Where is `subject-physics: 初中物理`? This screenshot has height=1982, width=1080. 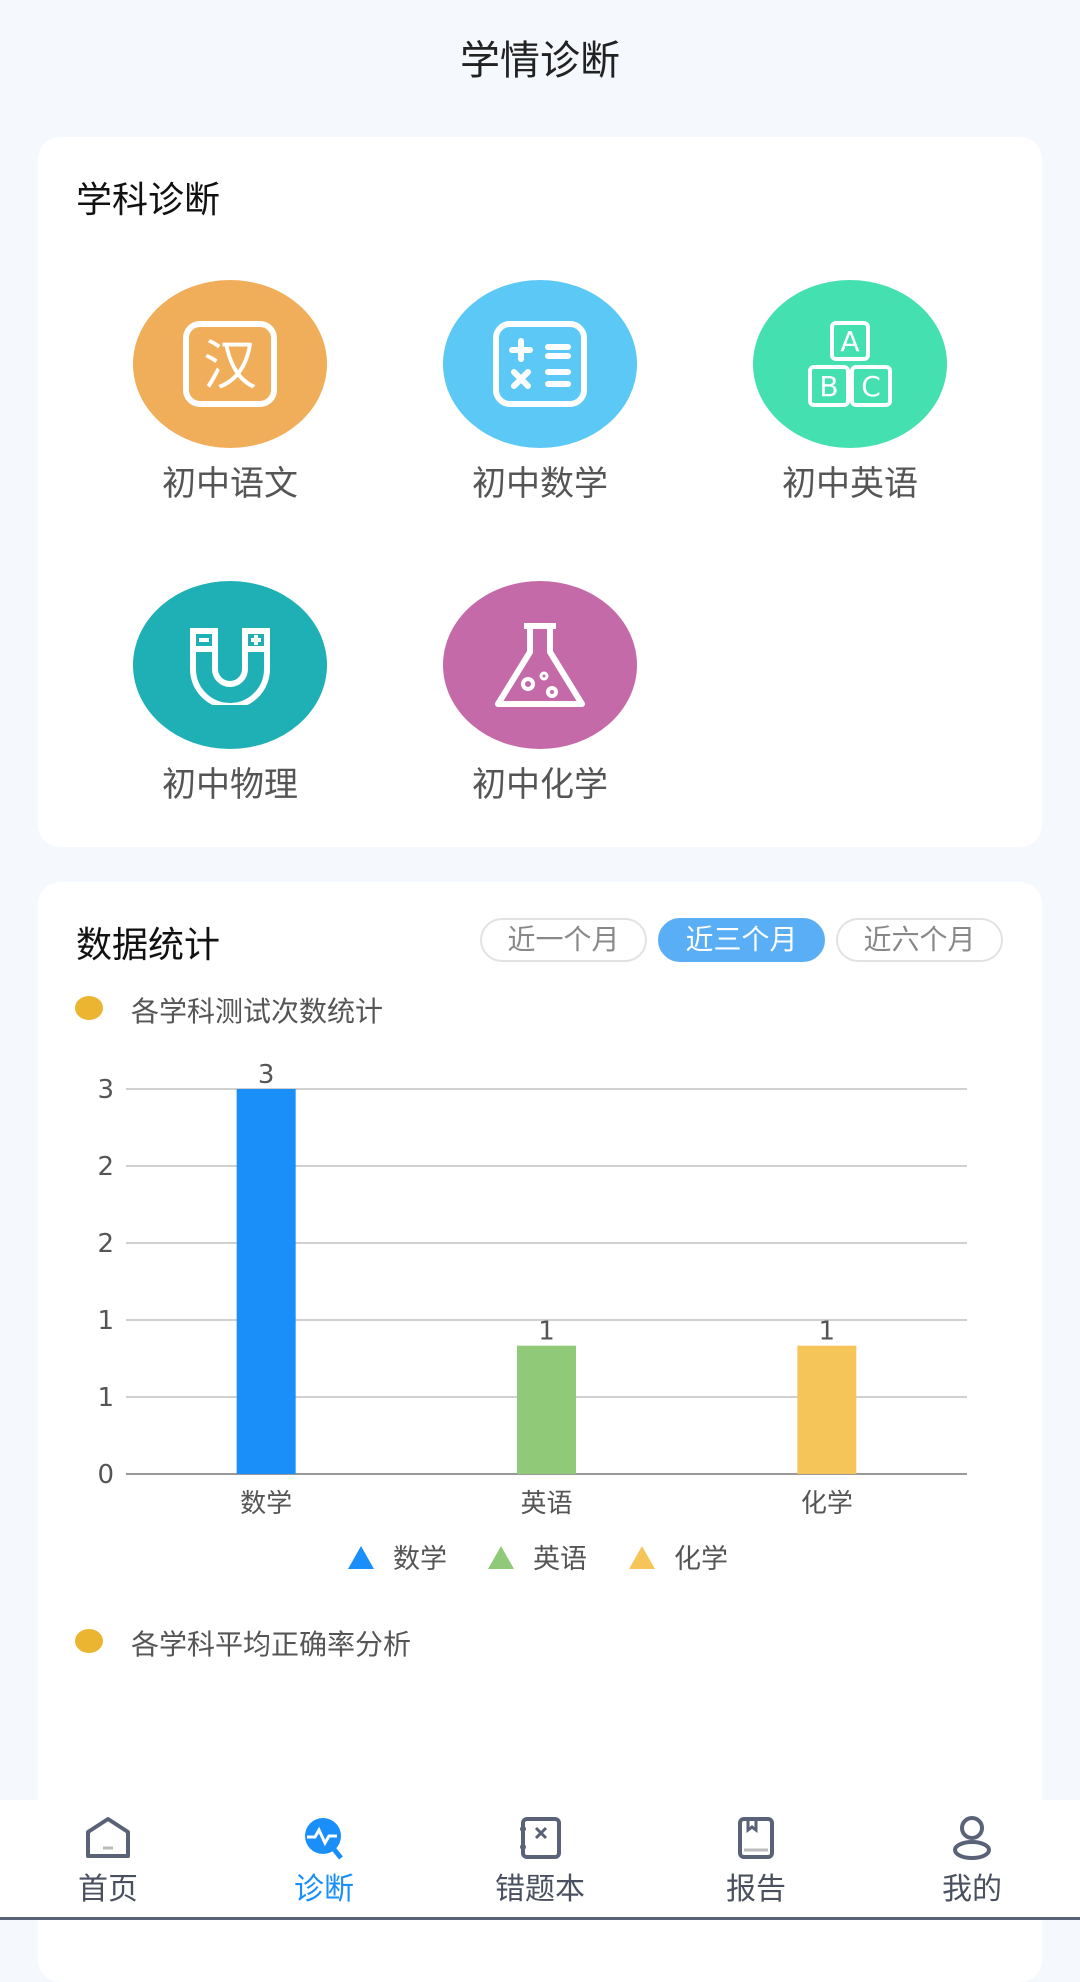
subject-physics: 初中物理 is located at coordinates (230, 693).